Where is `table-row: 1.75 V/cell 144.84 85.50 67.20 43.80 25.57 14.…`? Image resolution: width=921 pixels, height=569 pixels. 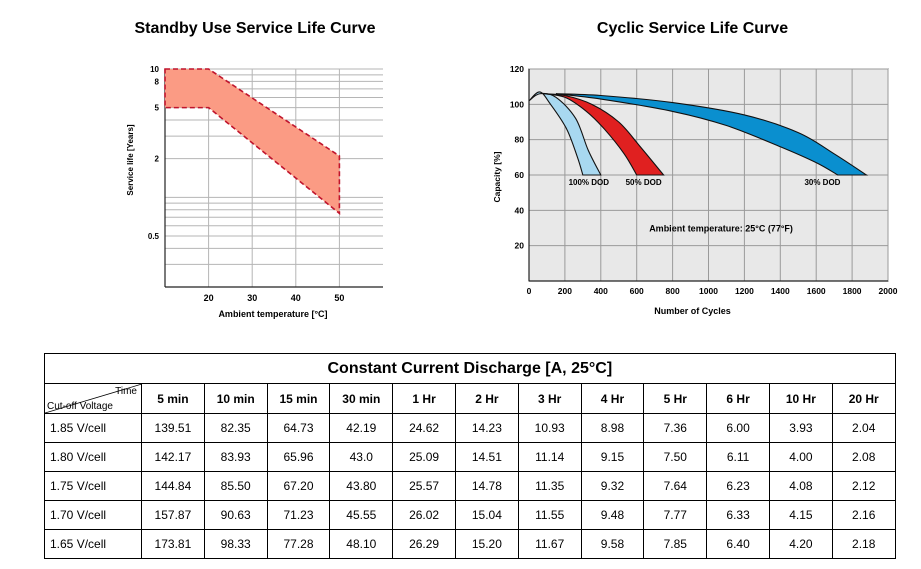 table-row: 1.75 V/cell 144.84 85.50 67.20 43.80 25.57 14.… is located at coordinates (470, 486).